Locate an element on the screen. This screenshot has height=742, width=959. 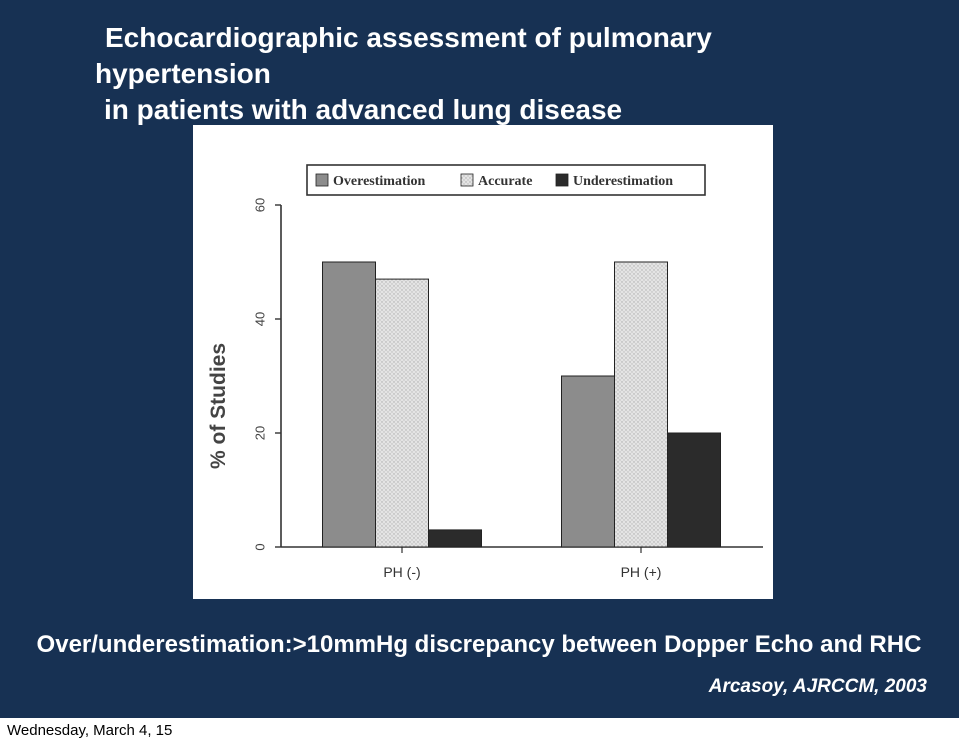
y-axis-label: % of Studies is located at coordinates (218, 406).